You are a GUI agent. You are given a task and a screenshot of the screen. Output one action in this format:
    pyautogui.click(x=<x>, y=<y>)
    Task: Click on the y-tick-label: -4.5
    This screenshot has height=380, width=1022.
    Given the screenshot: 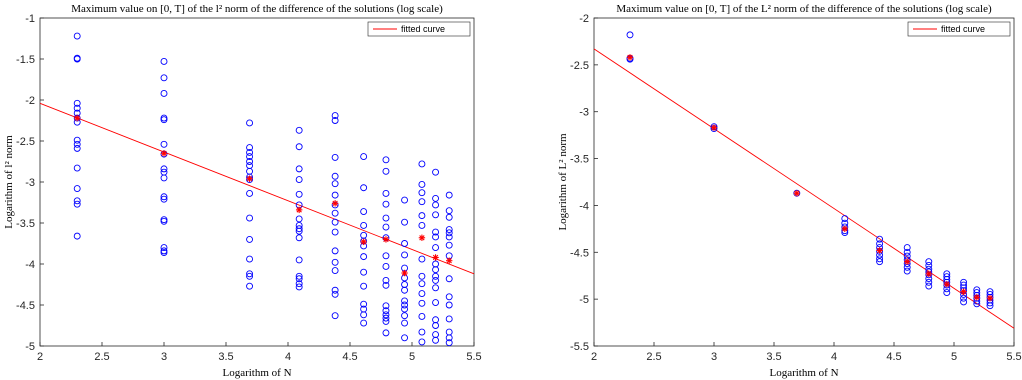 What is the action you would take?
    pyautogui.click(x=25, y=306)
    